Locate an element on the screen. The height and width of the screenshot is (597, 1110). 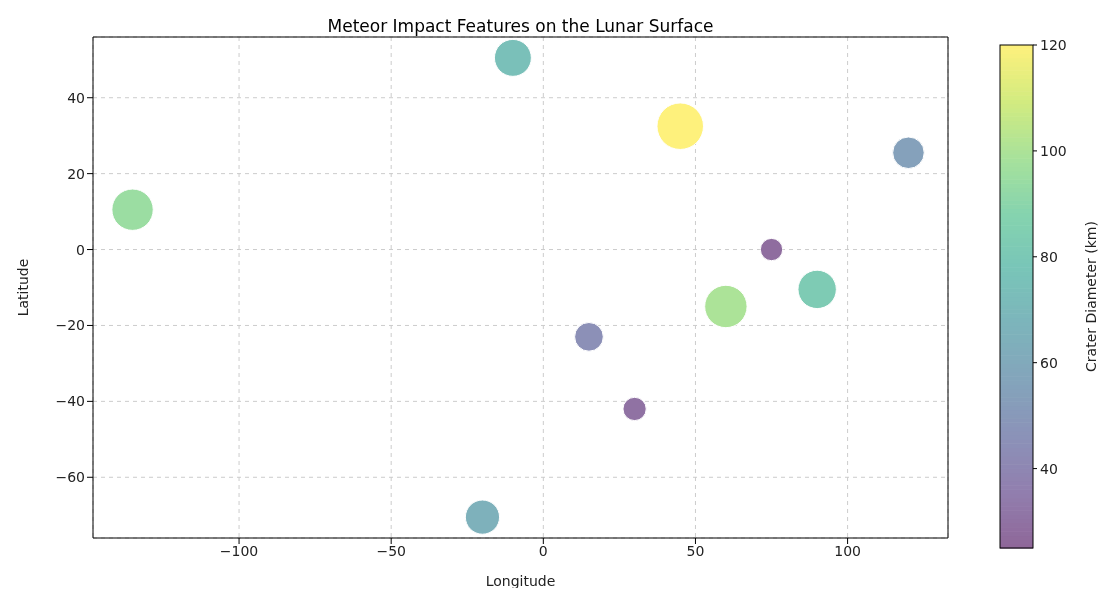
color-bar-label: 120 is located at coordinates (1053, 45).